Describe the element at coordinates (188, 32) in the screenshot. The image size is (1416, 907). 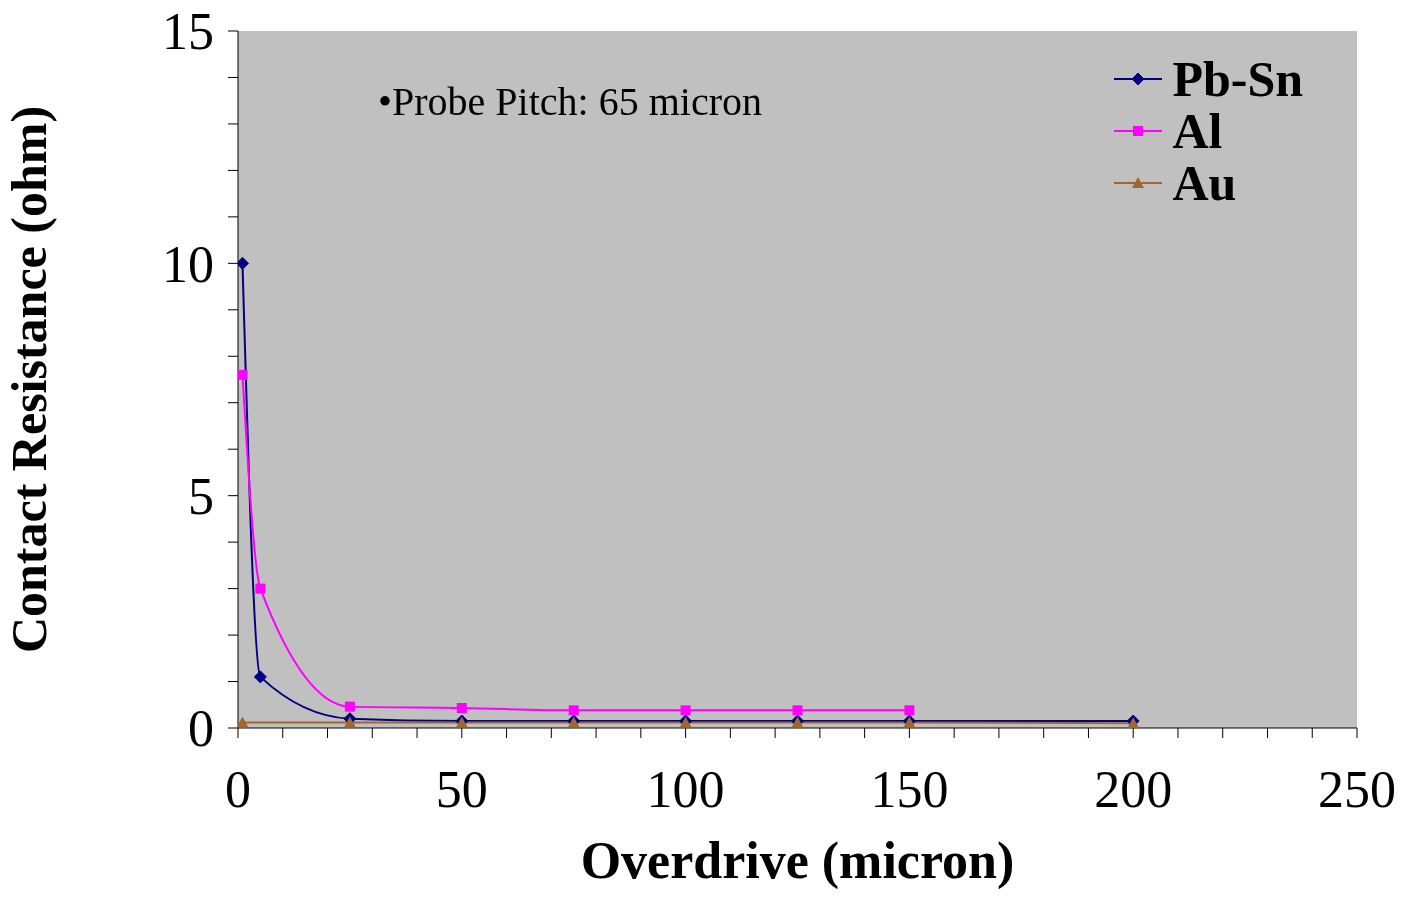
I see `y-tick-label: 15` at that location.